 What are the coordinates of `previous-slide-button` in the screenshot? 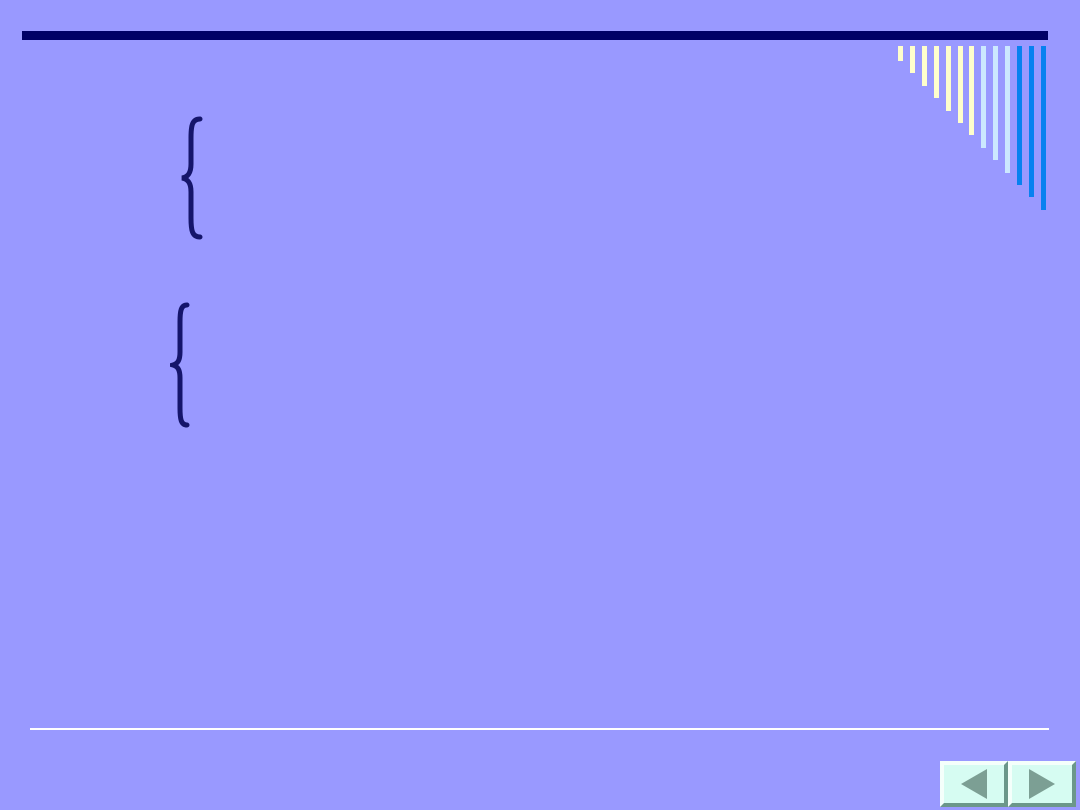 It's located at (974, 784).